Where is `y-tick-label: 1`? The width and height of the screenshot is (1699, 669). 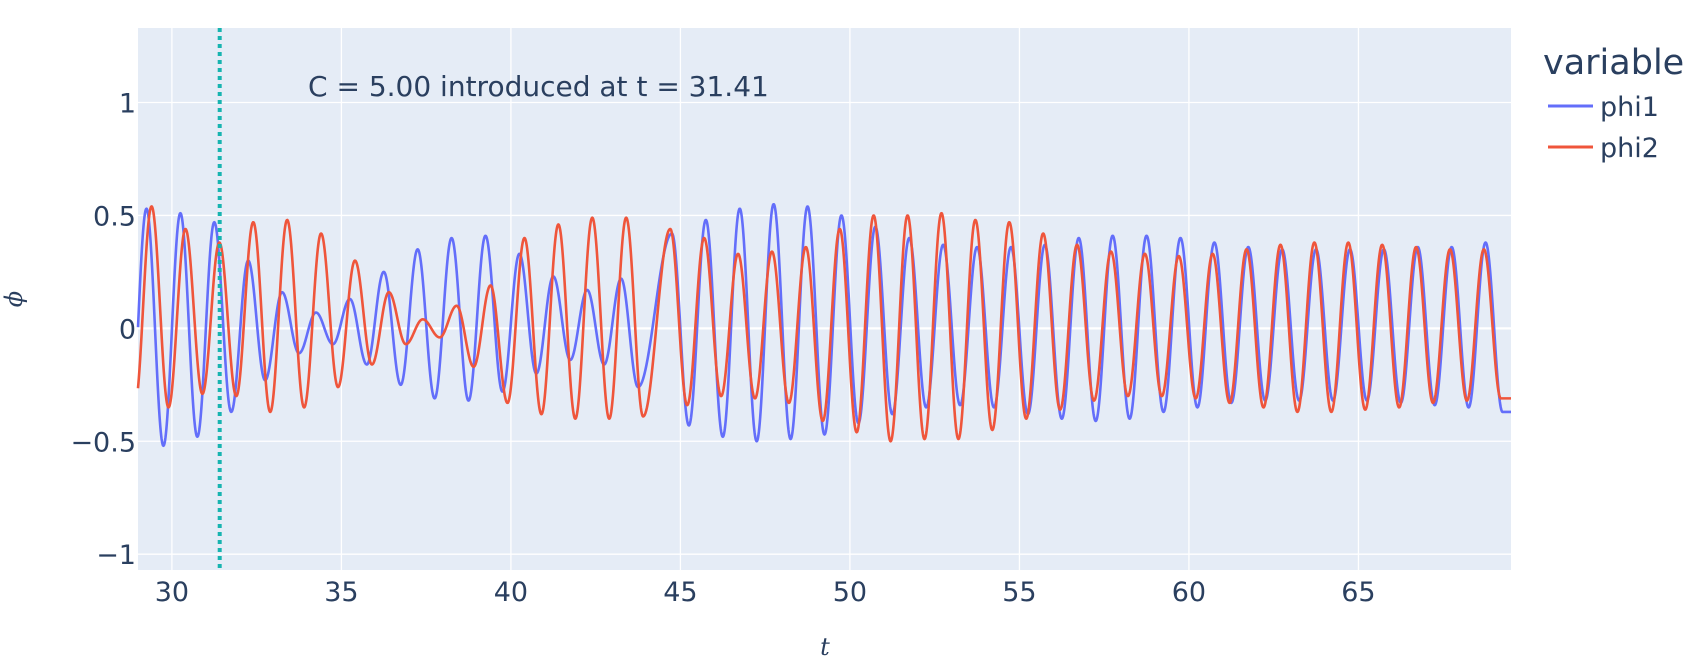 y-tick-label: 1 is located at coordinates (127, 104).